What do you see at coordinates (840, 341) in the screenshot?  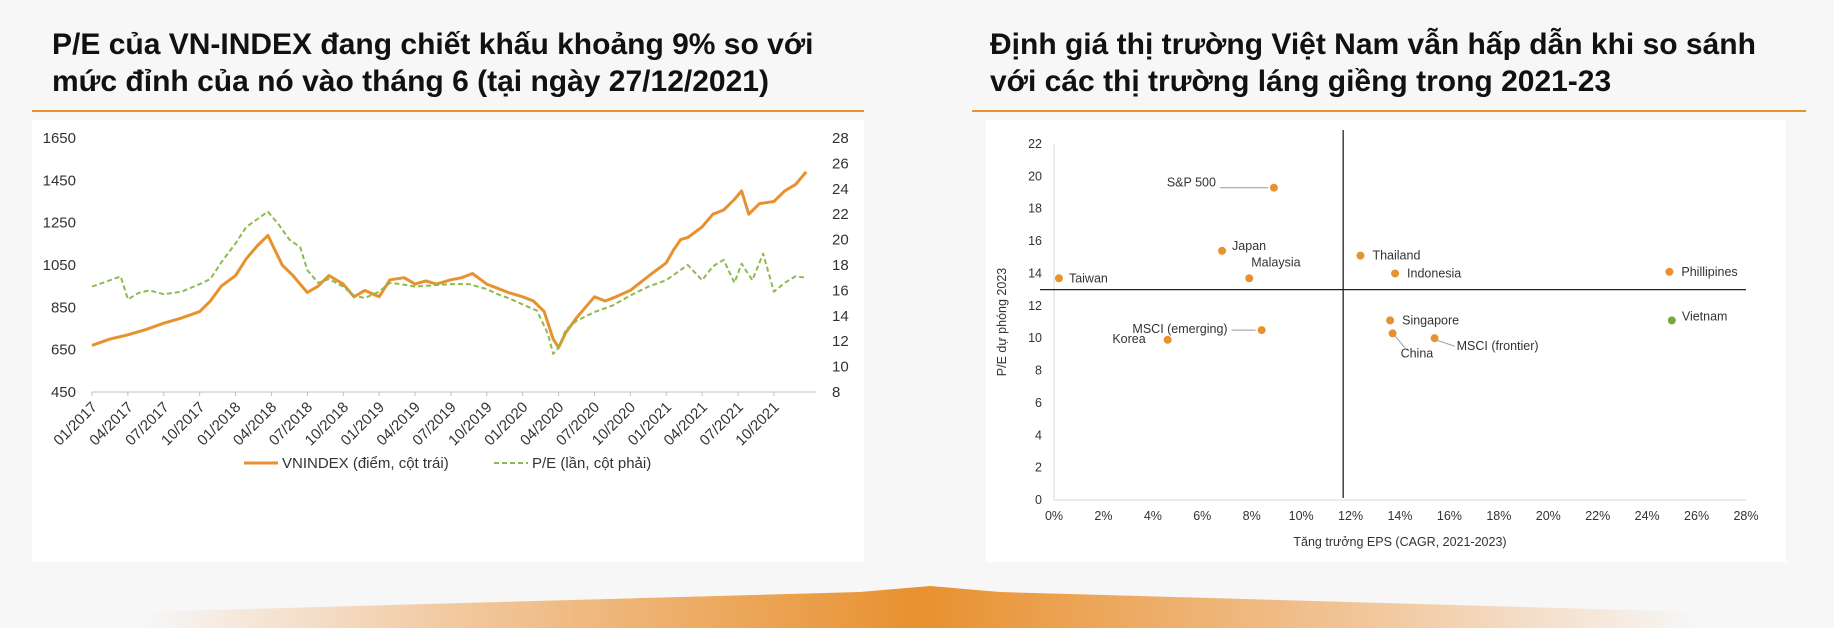 I see `y-right-tick-label: 12` at bounding box center [840, 341].